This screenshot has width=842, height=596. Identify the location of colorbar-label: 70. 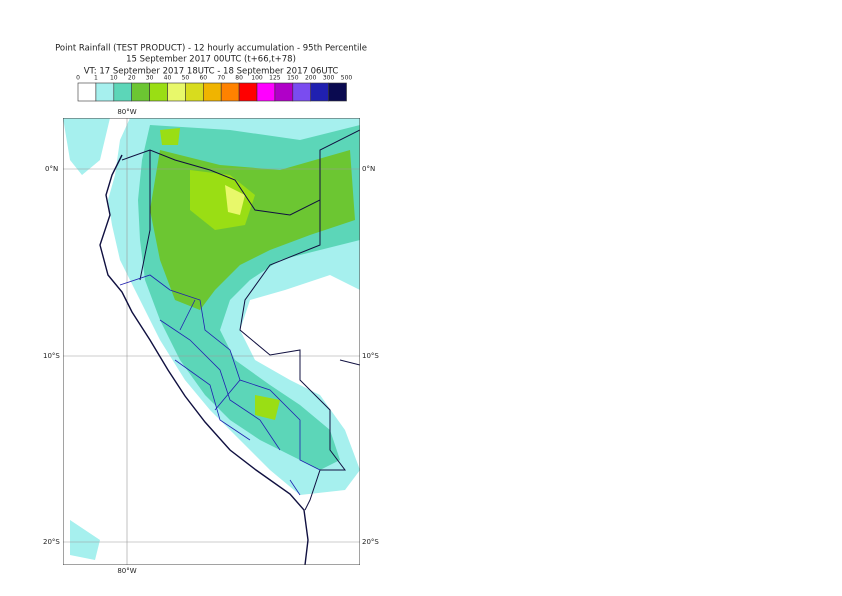
(221, 78).